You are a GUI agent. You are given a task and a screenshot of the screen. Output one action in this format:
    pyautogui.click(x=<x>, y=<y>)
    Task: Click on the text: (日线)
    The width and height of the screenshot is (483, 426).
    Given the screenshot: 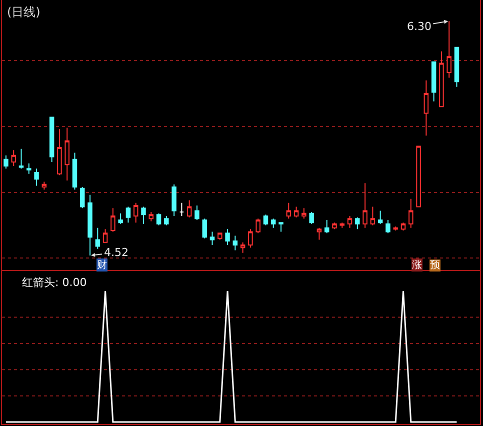 What is the action you would take?
    pyautogui.click(x=23, y=12)
    